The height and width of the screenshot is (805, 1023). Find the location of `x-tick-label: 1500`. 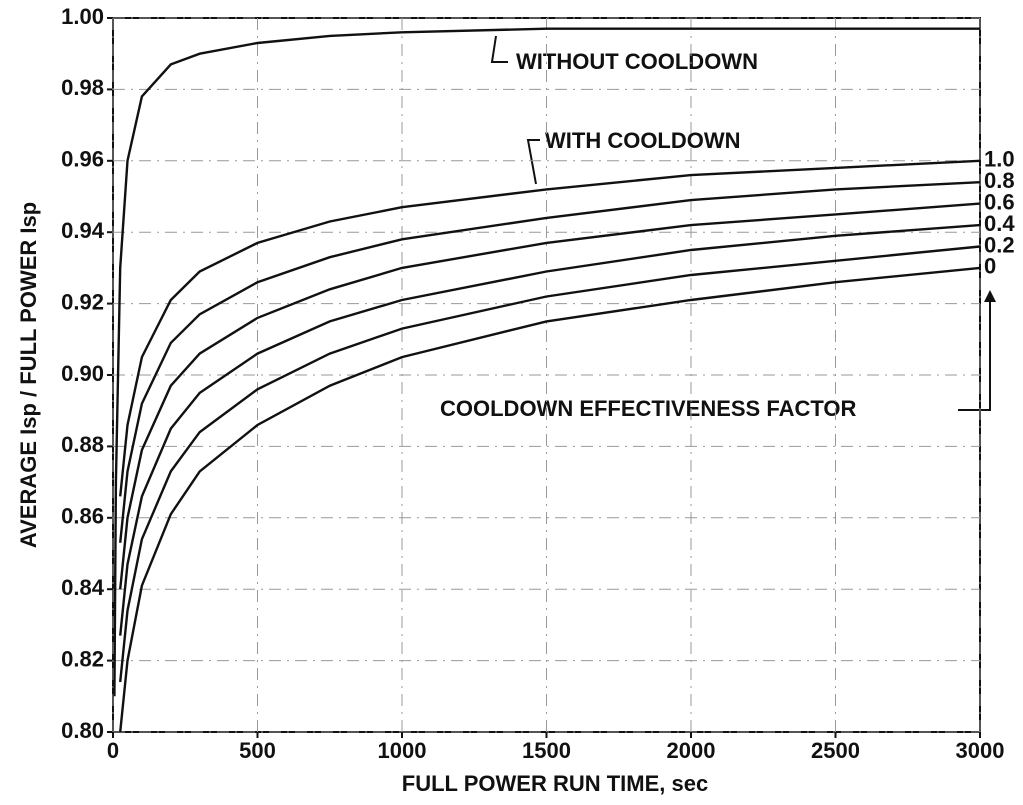

x-tick-label: 1500 is located at coordinates (546, 750).